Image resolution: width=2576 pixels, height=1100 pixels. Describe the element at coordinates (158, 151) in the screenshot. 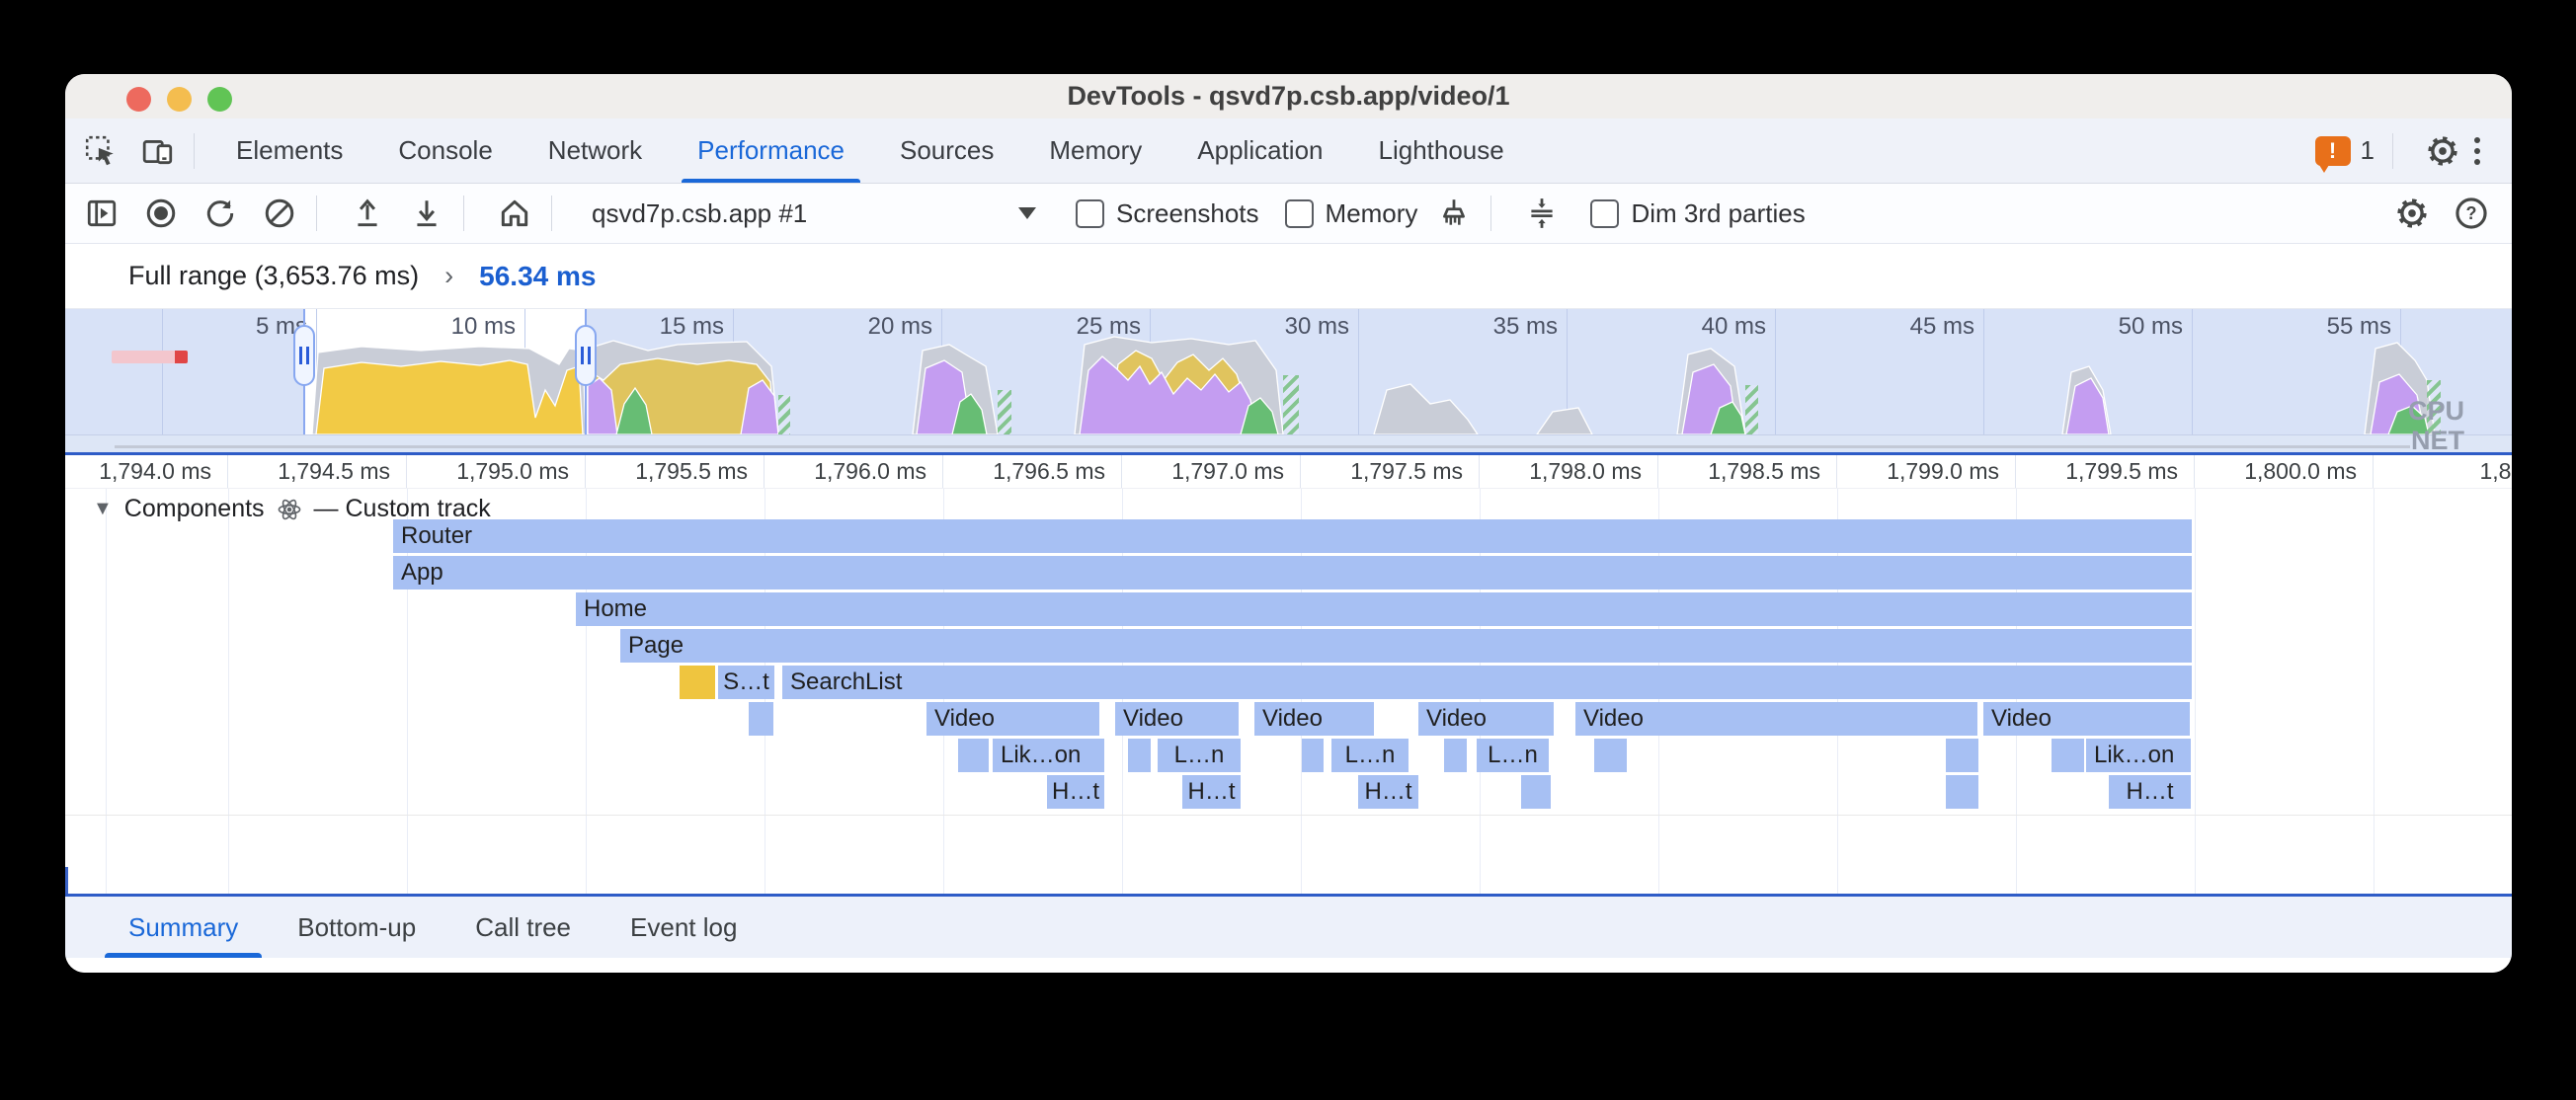

I see `device-toolbar-icon` at that location.